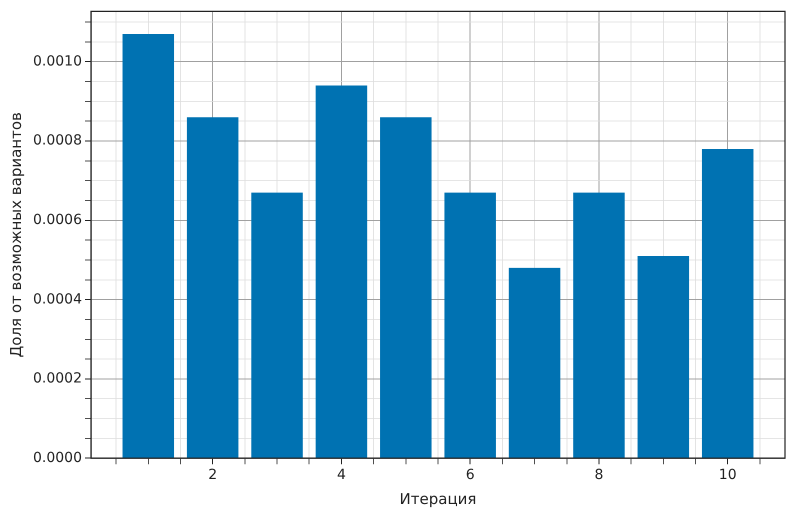 The width and height of the screenshot is (793, 515). What do you see at coordinates (57, 299) in the screenshot?
I see `y-tick-label: 0.0004` at bounding box center [57, 299].